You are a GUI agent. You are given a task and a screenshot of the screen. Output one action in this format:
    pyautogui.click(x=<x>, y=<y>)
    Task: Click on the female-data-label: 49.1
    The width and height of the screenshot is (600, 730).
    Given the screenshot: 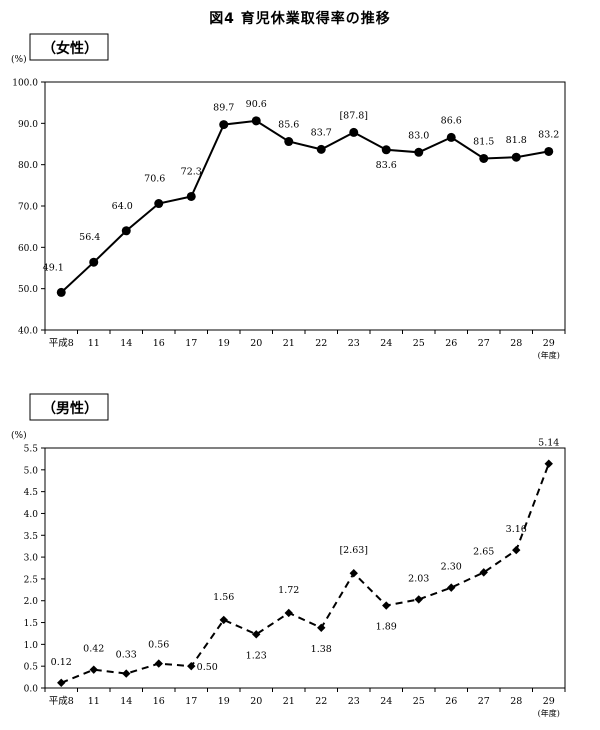 What is the action you would take?
    pyautogui.click(x=53, y=267)
    